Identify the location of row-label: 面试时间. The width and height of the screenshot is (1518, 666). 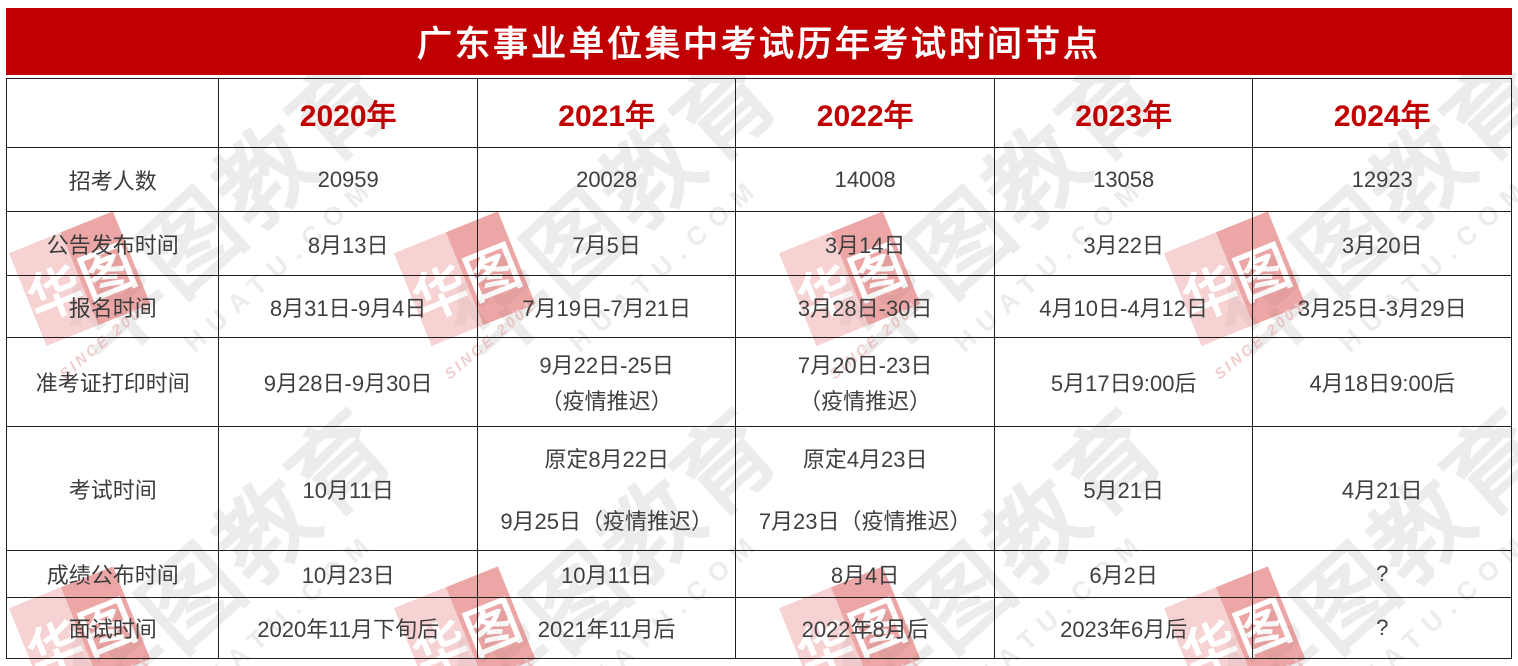
(112, 628).